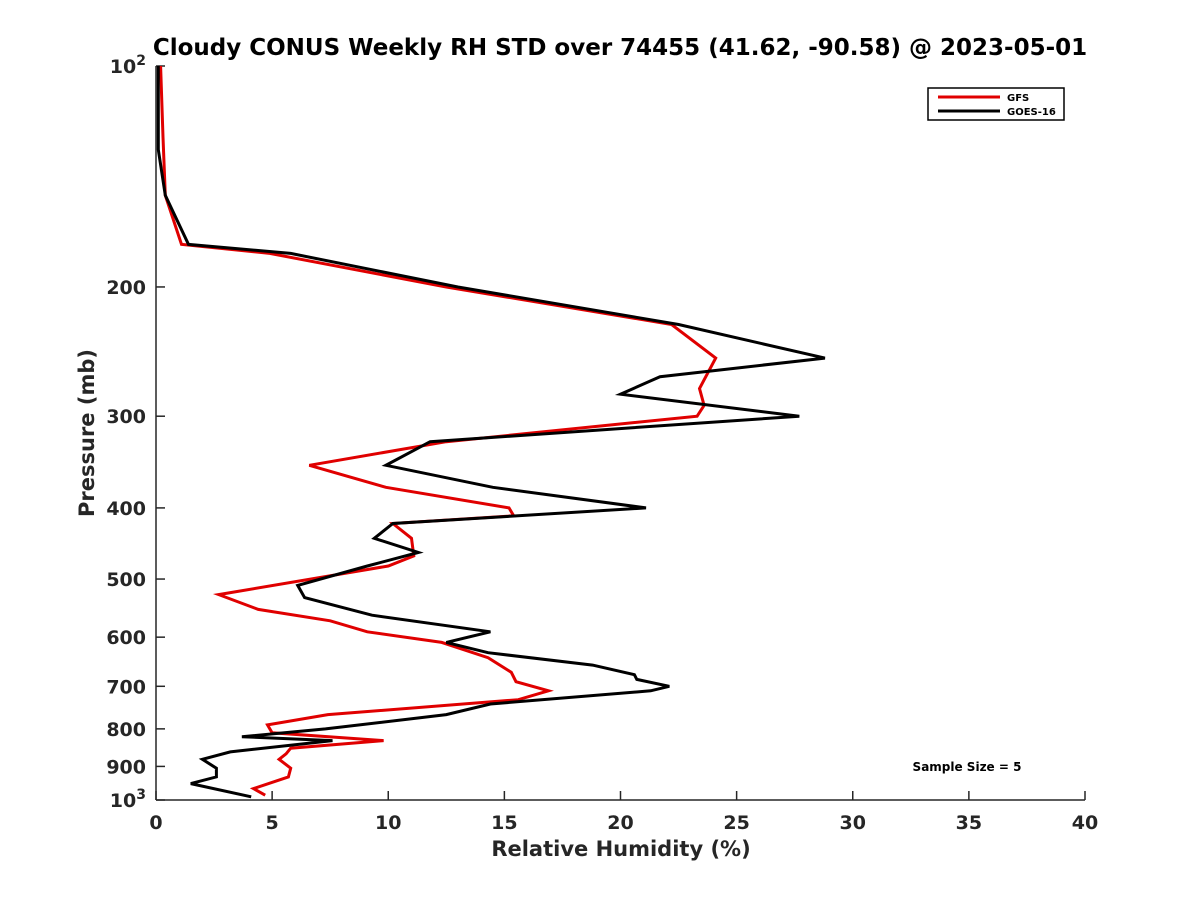 This screenshot has height=900, width=1200. I want to click on y-tick-label: 700, so click(126, 687).